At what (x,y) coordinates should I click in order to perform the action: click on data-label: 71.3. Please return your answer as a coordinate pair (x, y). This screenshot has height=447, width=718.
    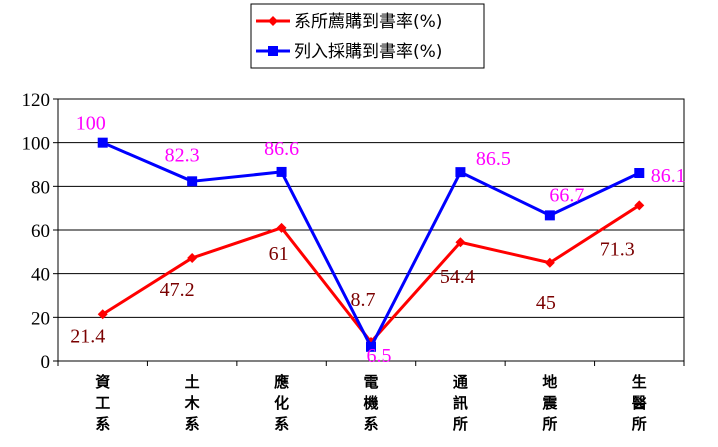
    Looking at the image, I should click on (617, 249).